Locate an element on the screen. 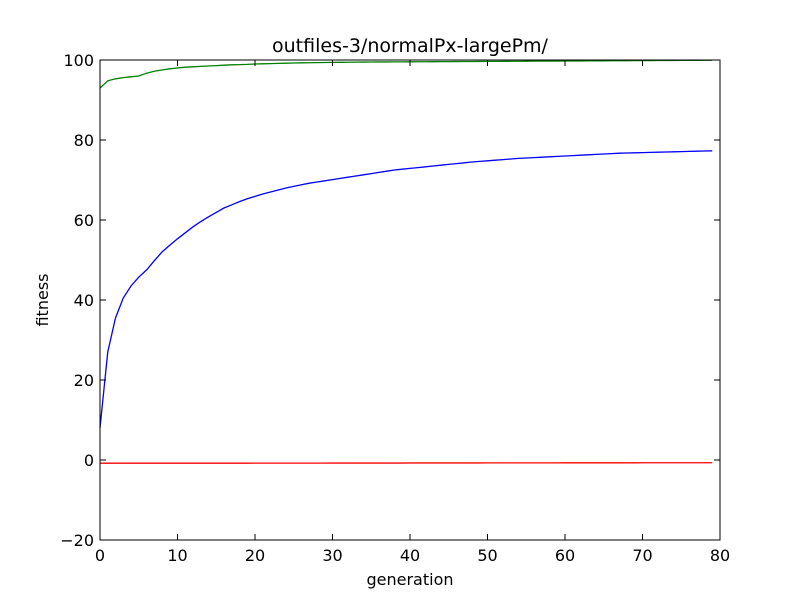 The image size is (800, 600). y-tick-label: 60 is located at coordinates (84, 220).